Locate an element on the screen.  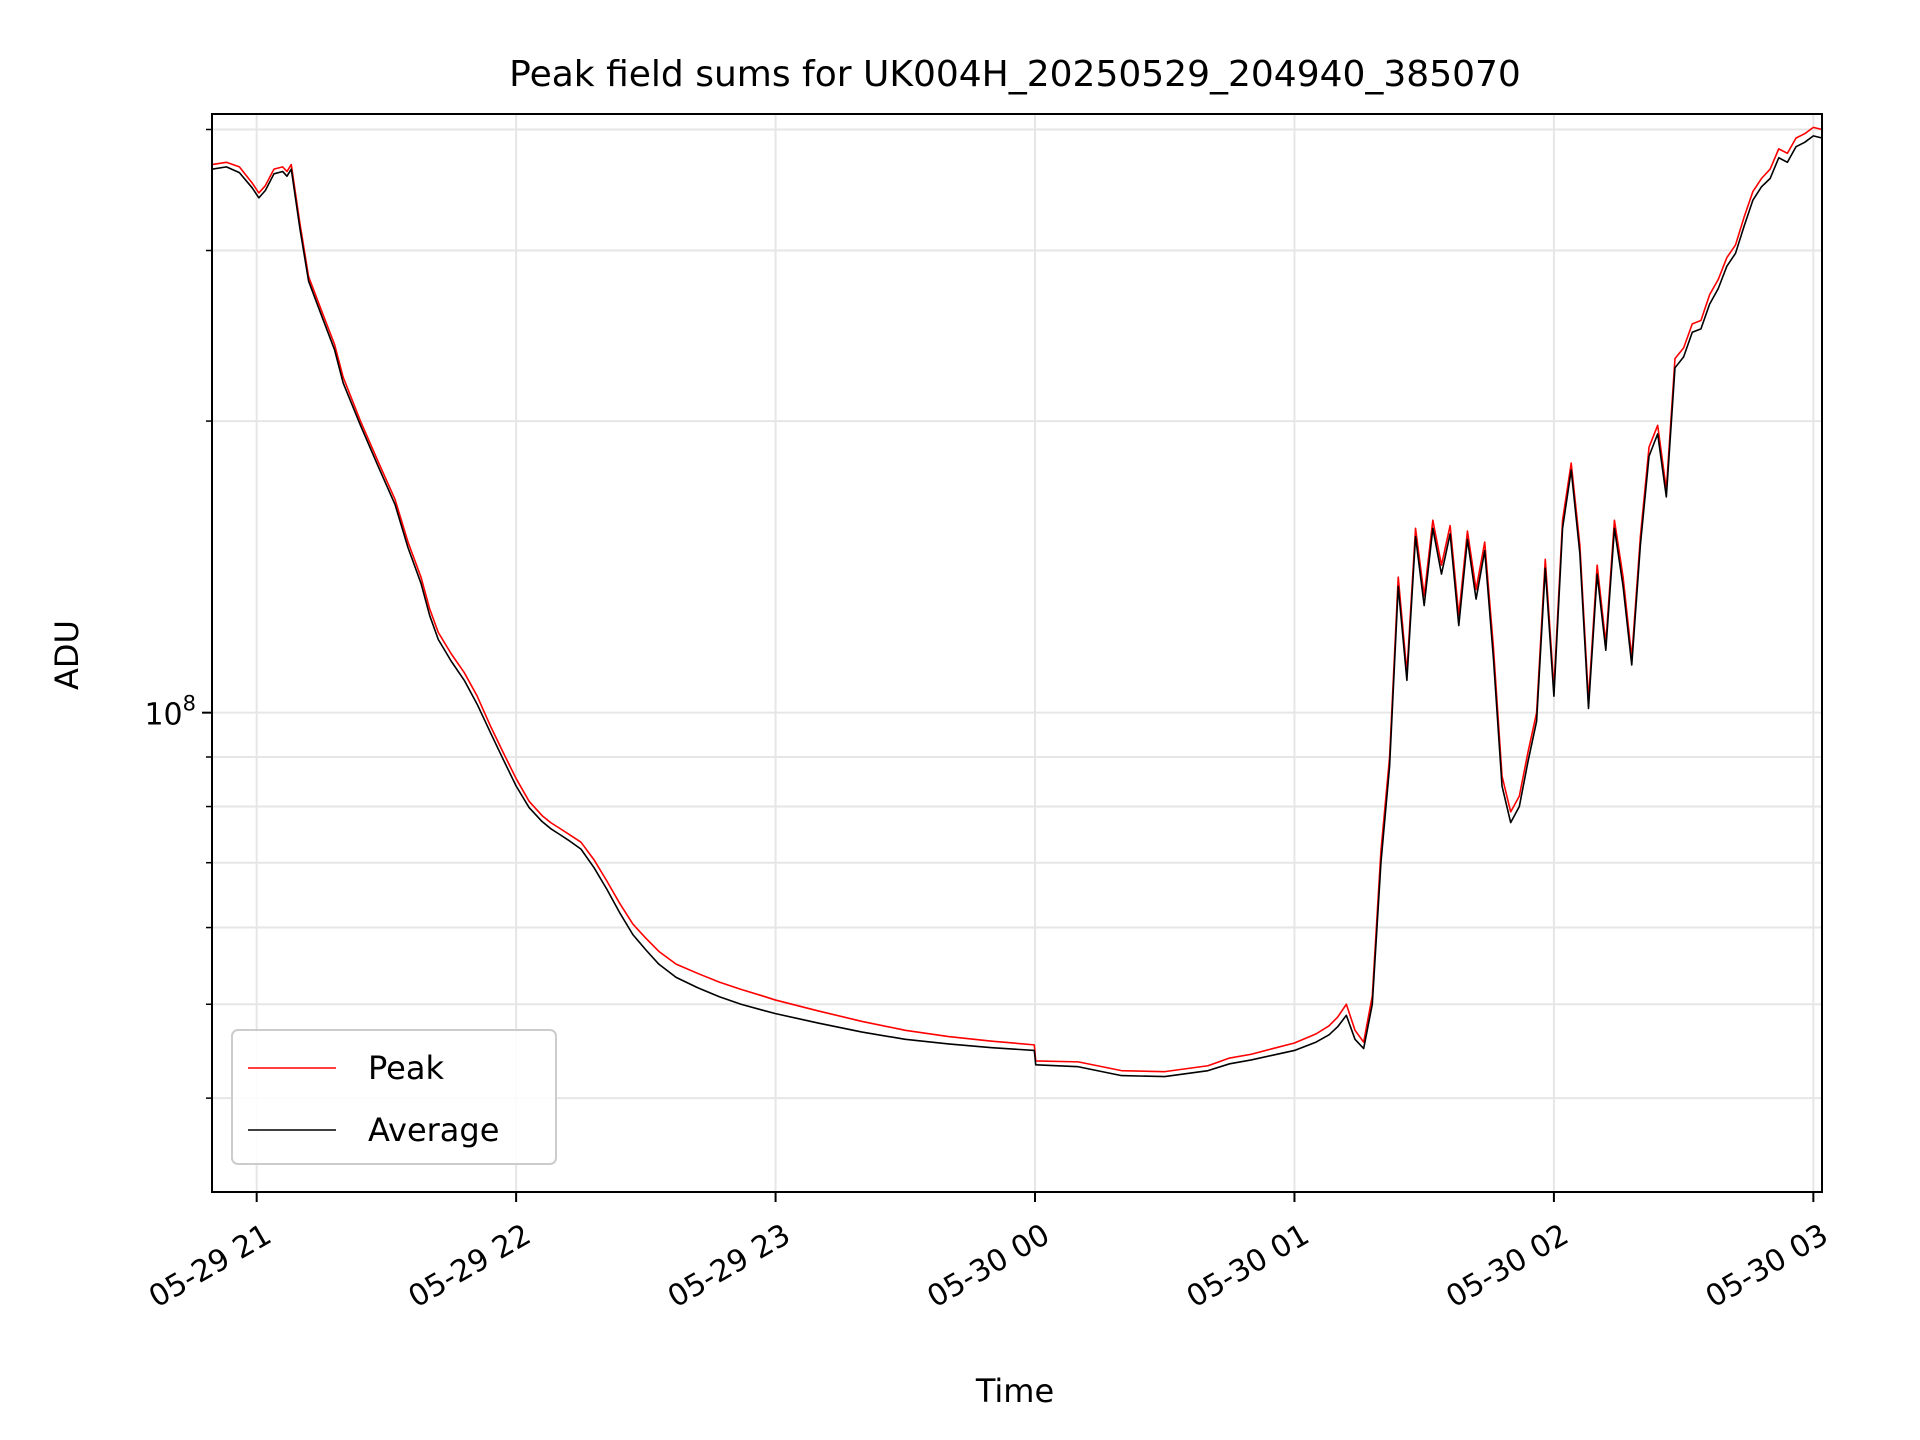
legend-label-average: Average is located at coordinates (433, 1130).